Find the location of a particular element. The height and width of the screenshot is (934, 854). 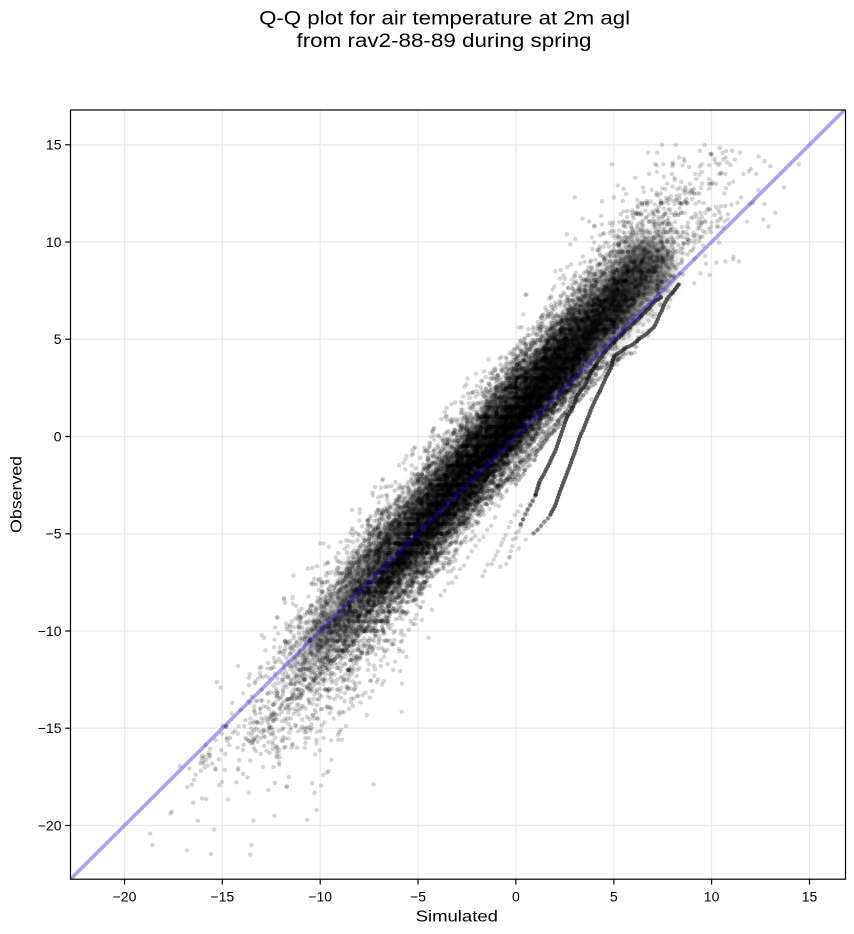

svg-text:Q-Q plot for air temperature a: Q-Q plot for air temperature at 2m agl is located at coordinates (444, 18).